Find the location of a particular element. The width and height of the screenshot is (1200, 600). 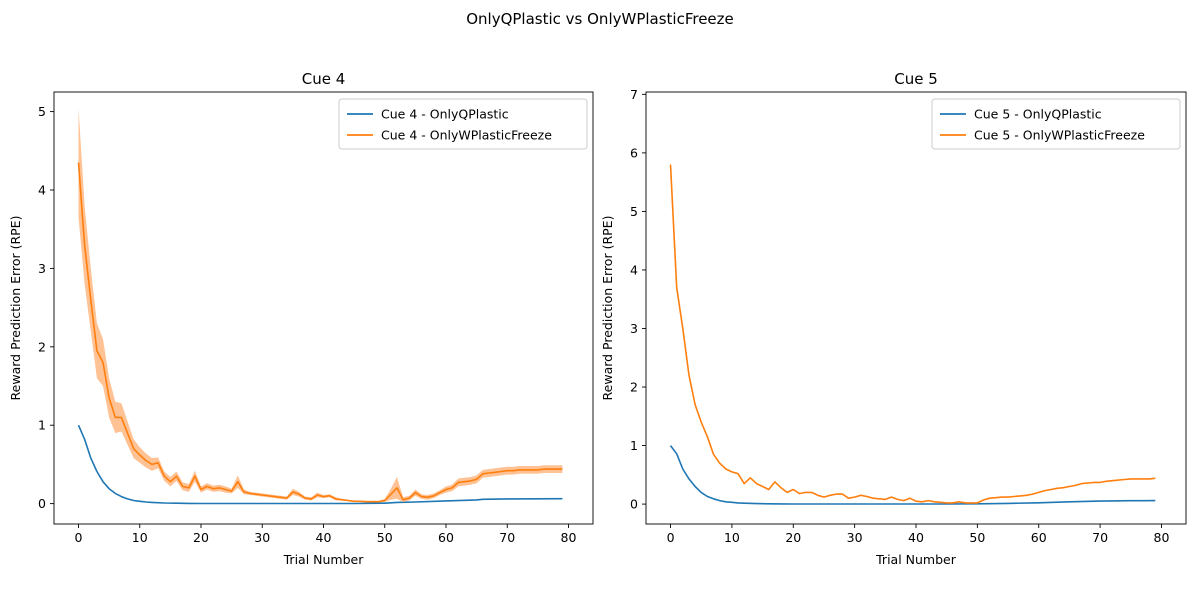

series-line-cue-5-onlyqplastic is located at coordinates (912, 475).